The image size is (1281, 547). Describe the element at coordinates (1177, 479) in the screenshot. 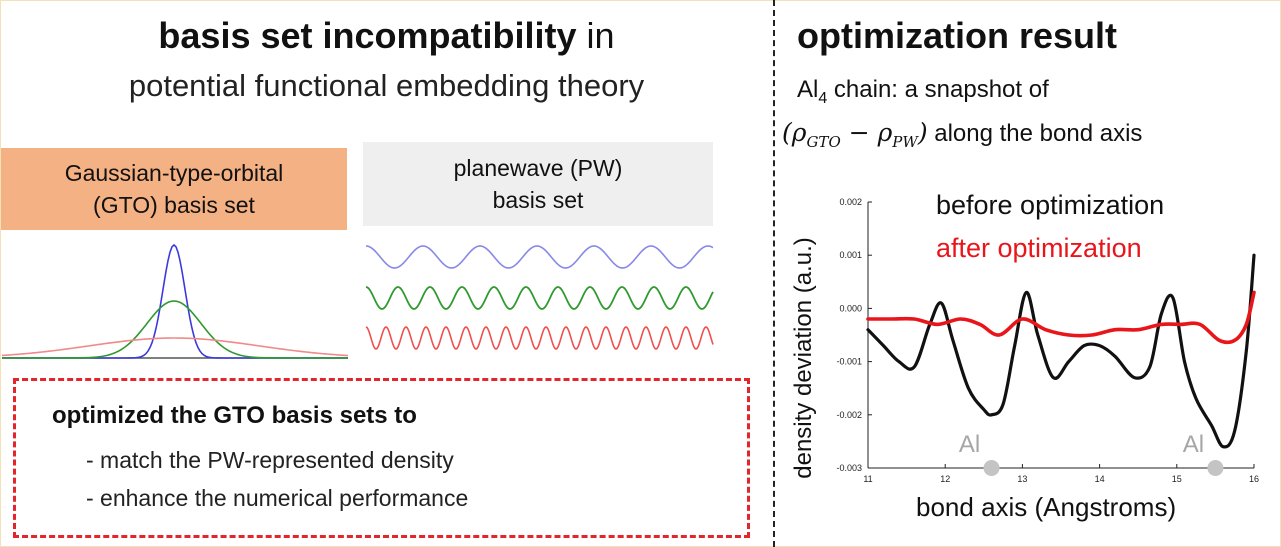

I see `x-tick-label: 15` at that location.